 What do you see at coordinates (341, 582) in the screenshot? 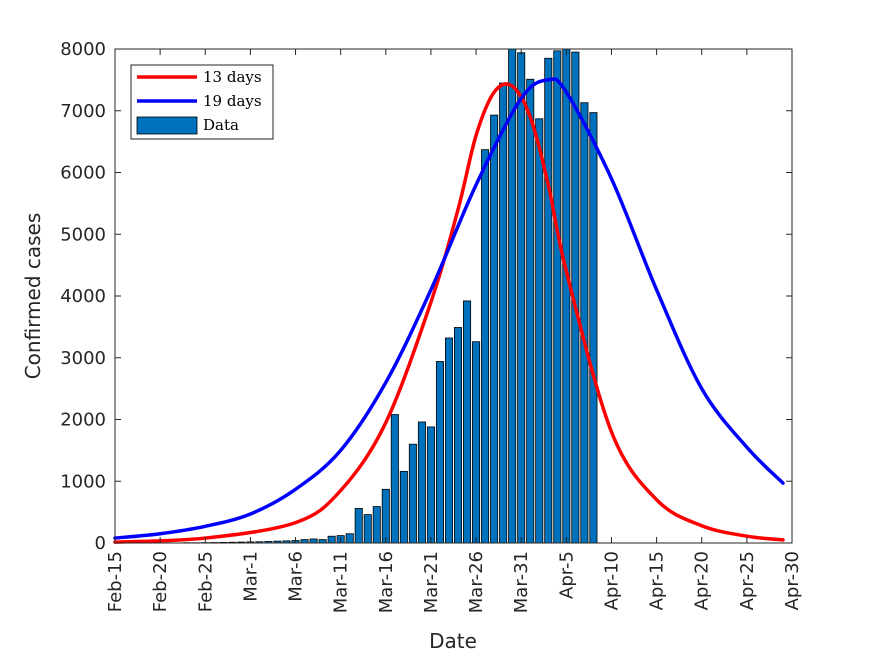
I see `x-tick-label: Mar-11` at bounding box center [341, 582].